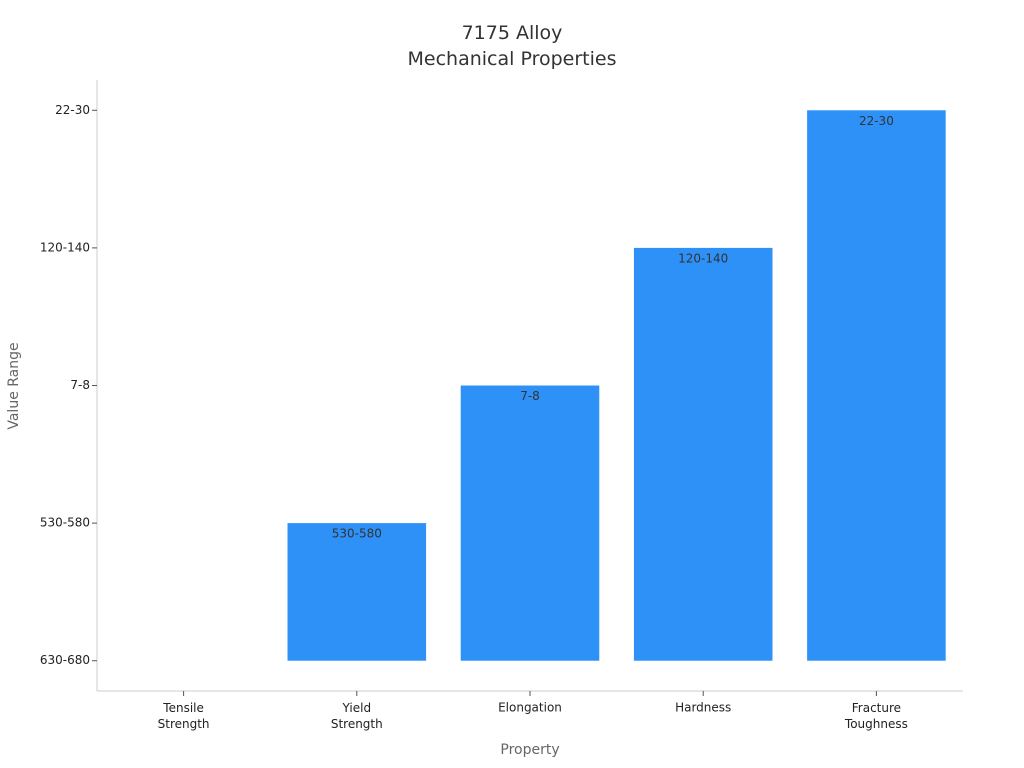 This screenshot has width=1024, height=768. What do you see at coordinates (184, 716) in the screenshot?
I see `x-tick-label: Tensile Strength` at bounding box center [184, 716].